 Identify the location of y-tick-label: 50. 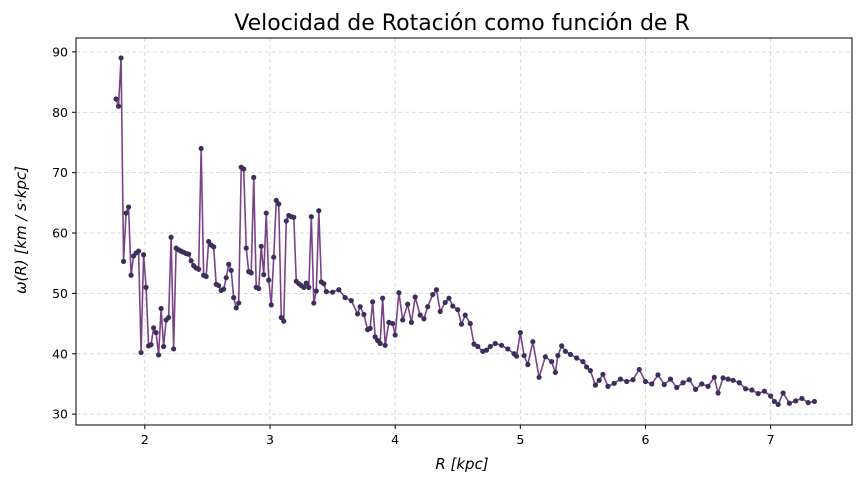
(60, 293).